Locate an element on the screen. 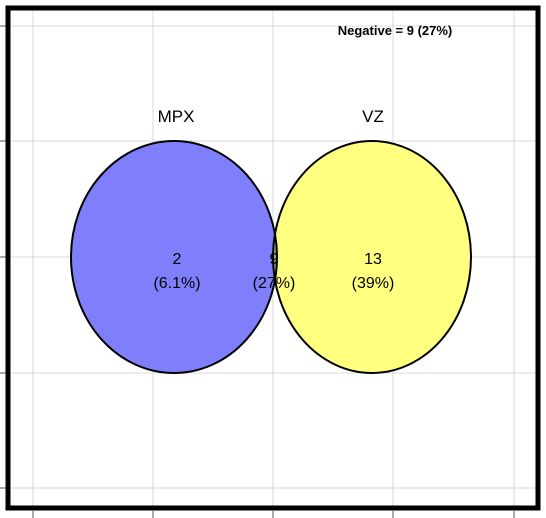  mpx-only-percent: (6.1%) is located at coordinates (176, 283).